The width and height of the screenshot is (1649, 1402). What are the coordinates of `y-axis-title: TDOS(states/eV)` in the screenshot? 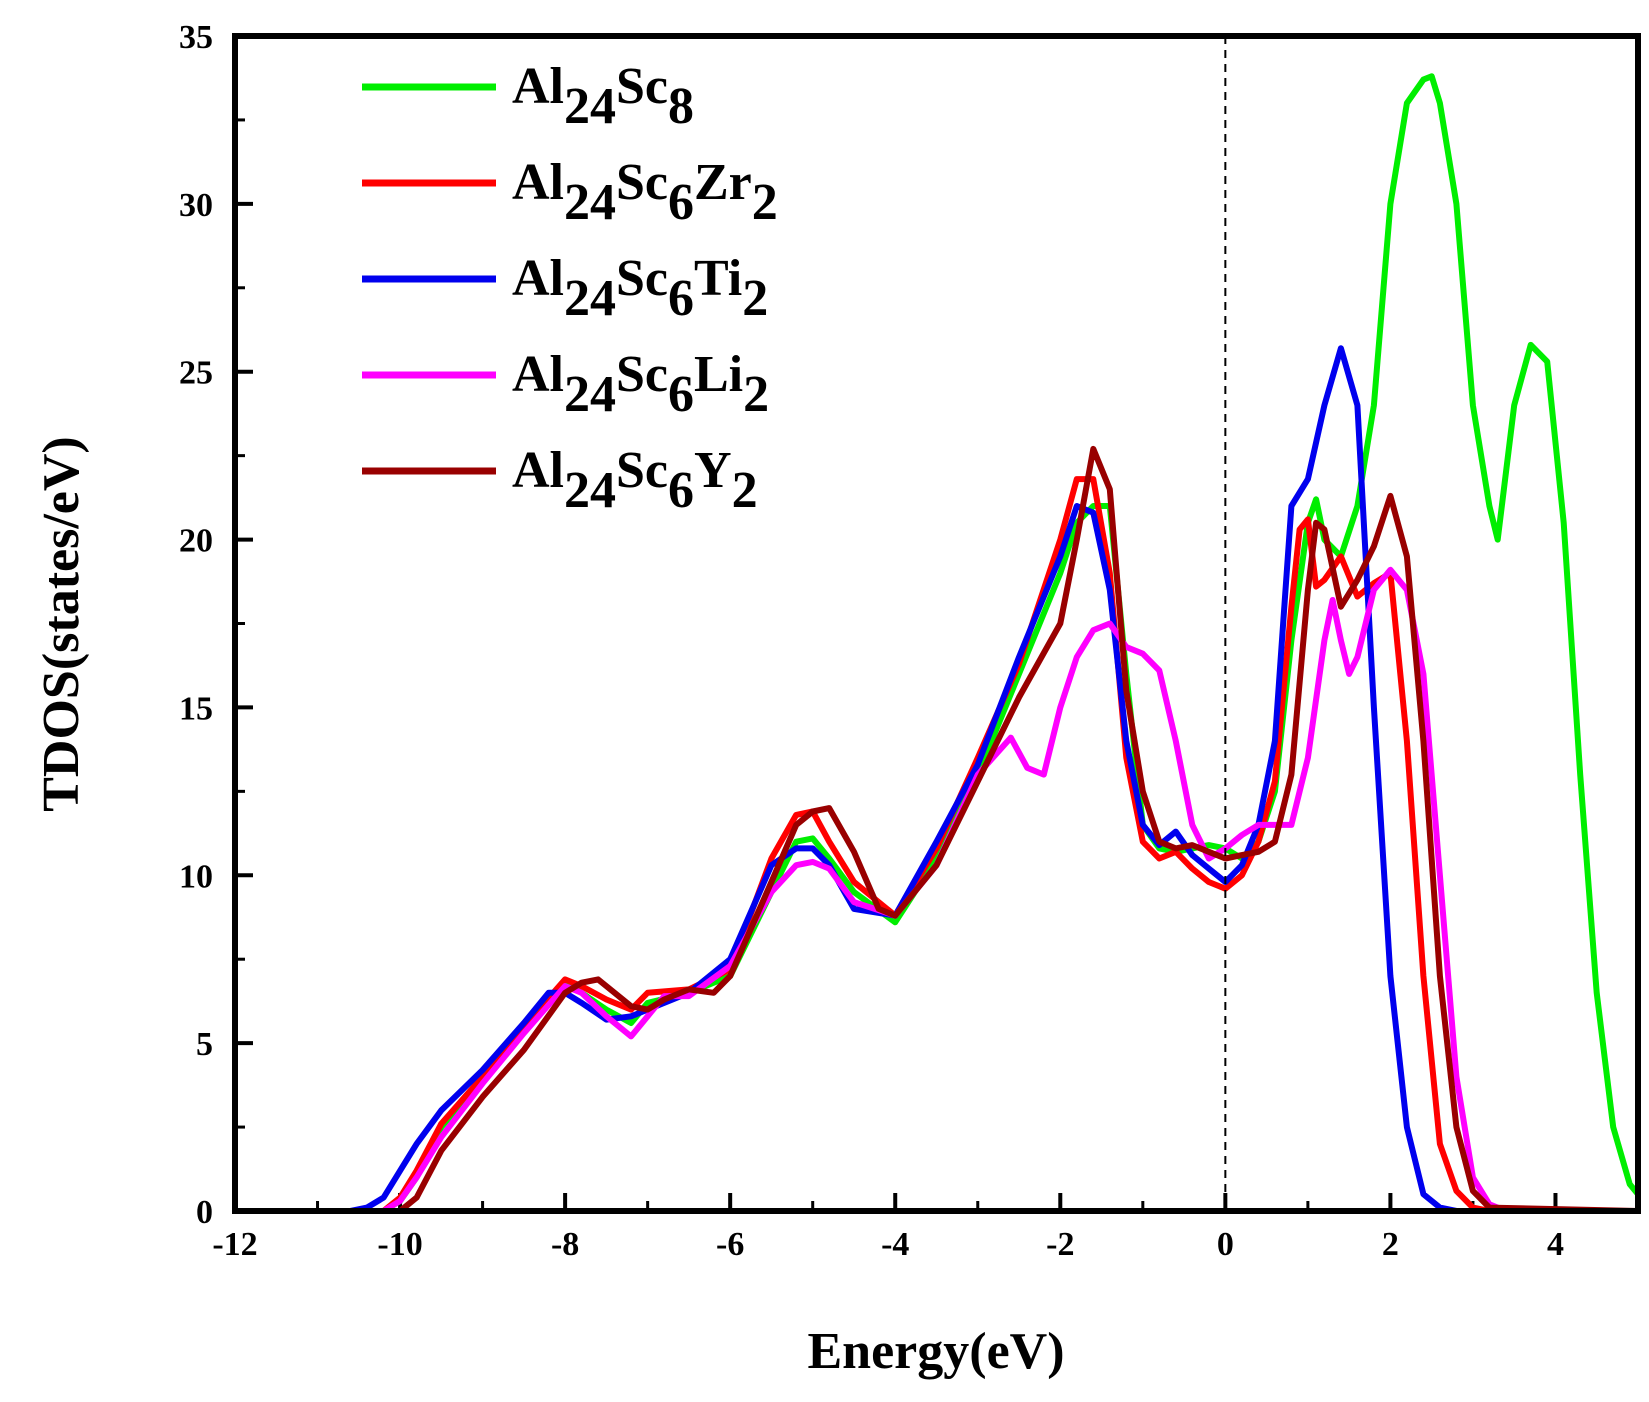 It's located at (61, 624).